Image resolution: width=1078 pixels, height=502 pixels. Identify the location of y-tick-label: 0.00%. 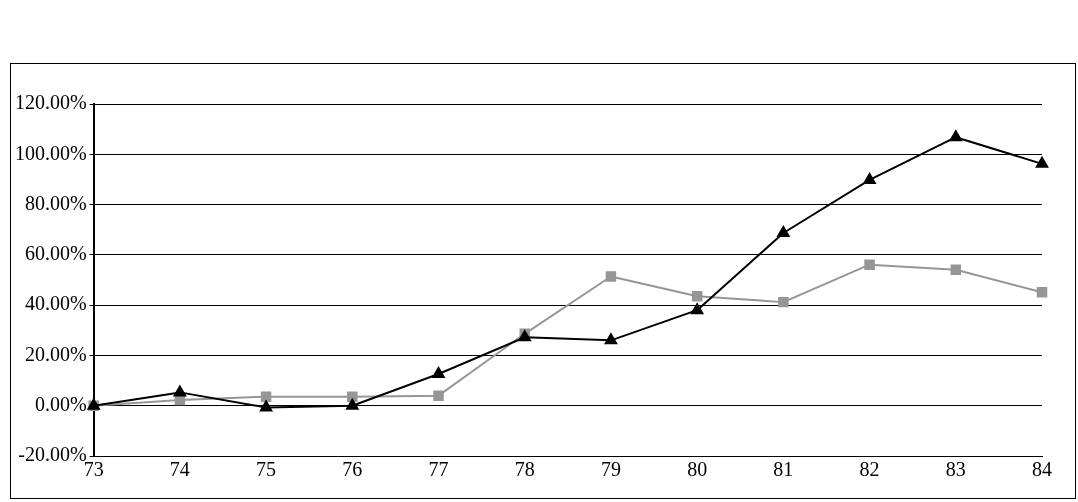
(60, 403).